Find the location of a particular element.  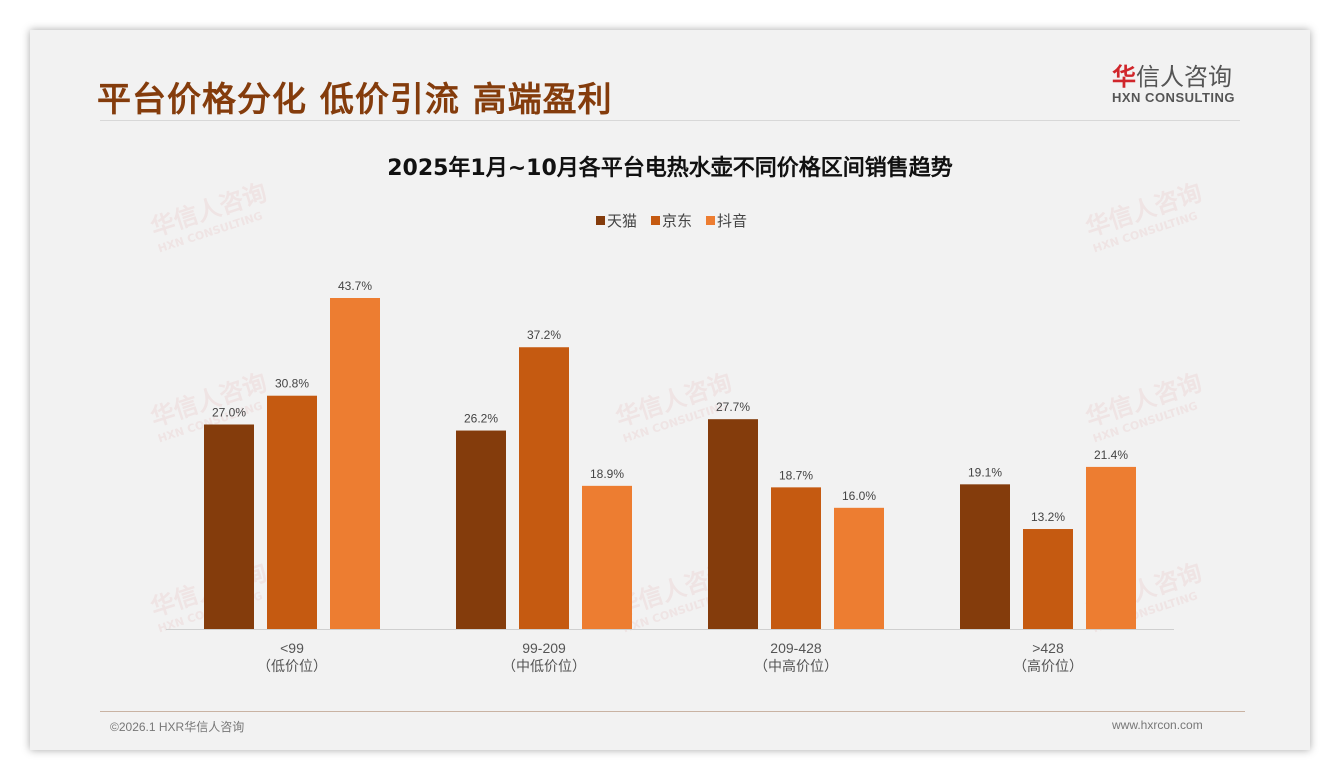

category-label: <99 is located at coordinates (292, 648).